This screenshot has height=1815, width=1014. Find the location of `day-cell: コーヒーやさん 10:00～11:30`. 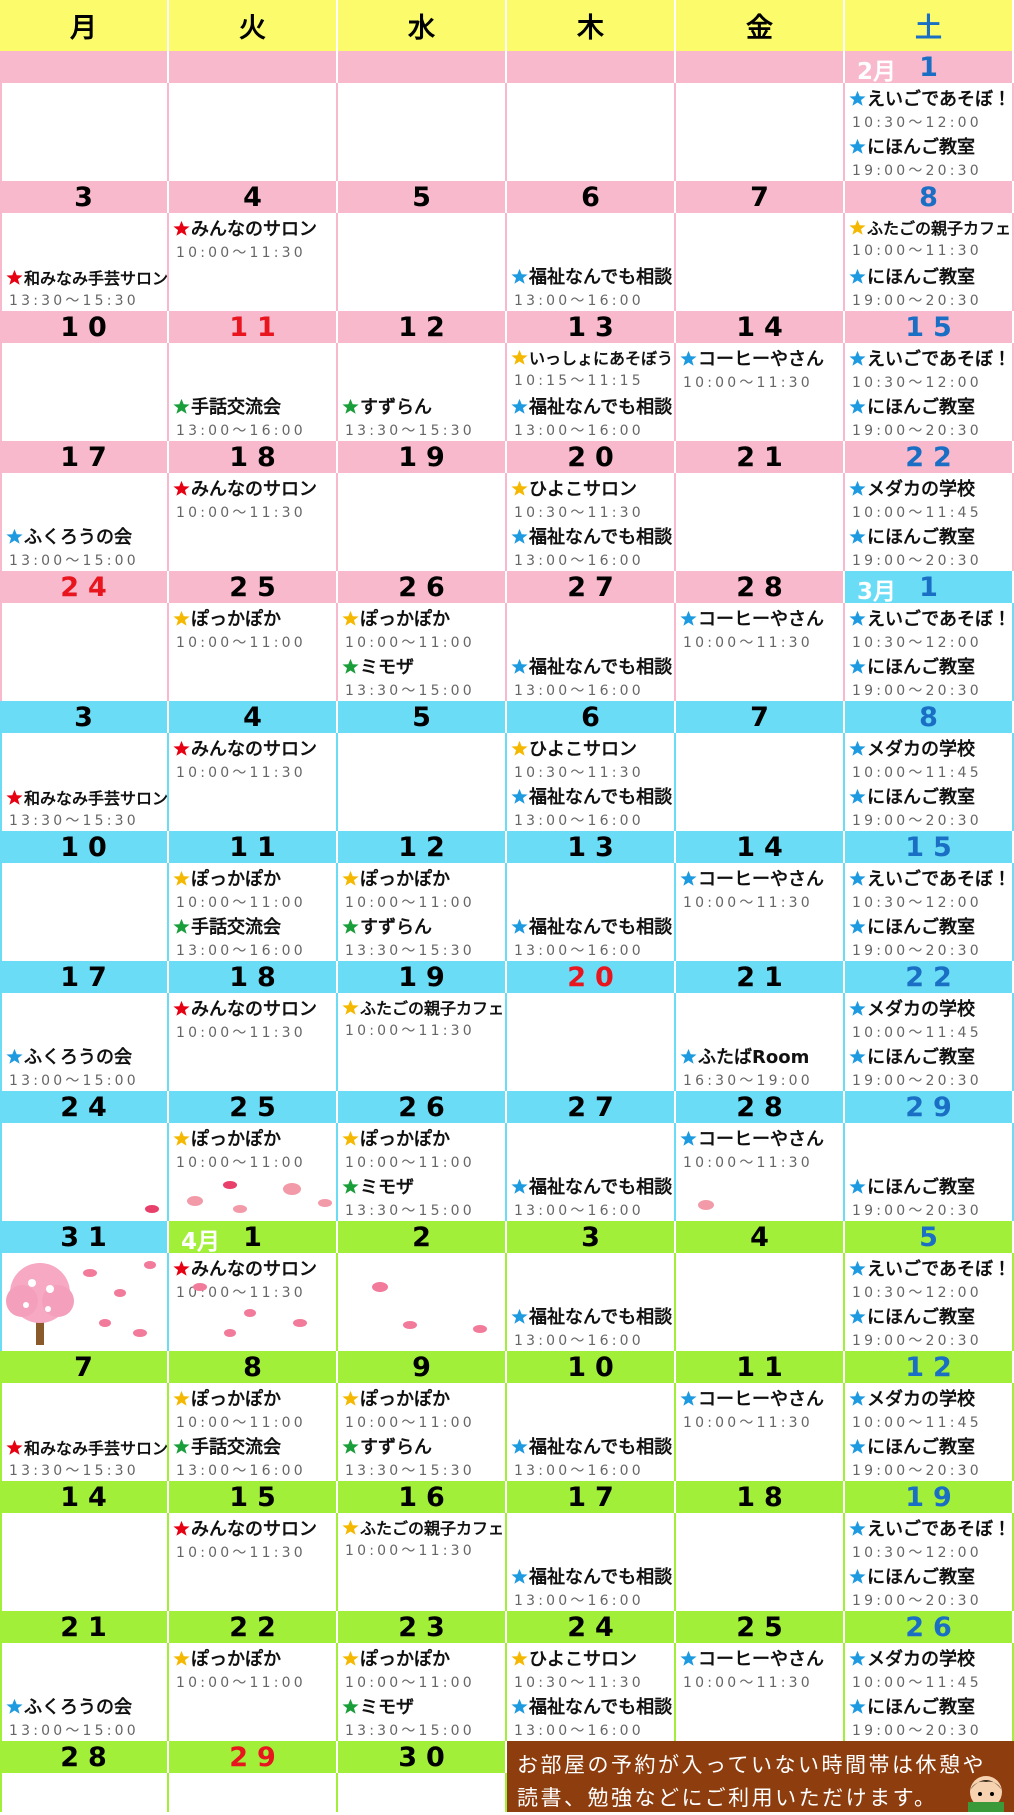

day-cell: コーヒーやさん 10:00～11:30 is located at coordinates (760, 912).